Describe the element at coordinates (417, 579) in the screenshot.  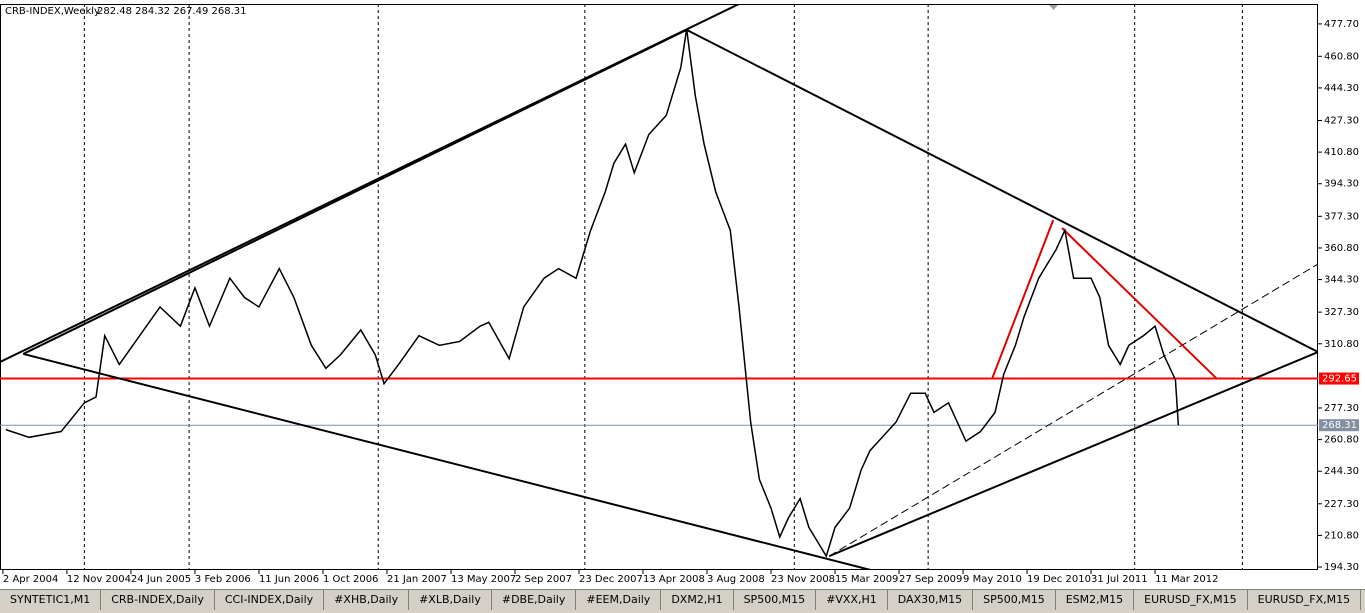
I see `x-tick-label: 21 Jan 2007` at that location.